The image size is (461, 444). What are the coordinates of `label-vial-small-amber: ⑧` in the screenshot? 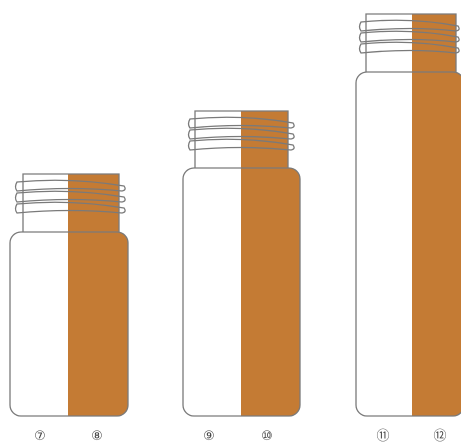 It's located at (97, 436).